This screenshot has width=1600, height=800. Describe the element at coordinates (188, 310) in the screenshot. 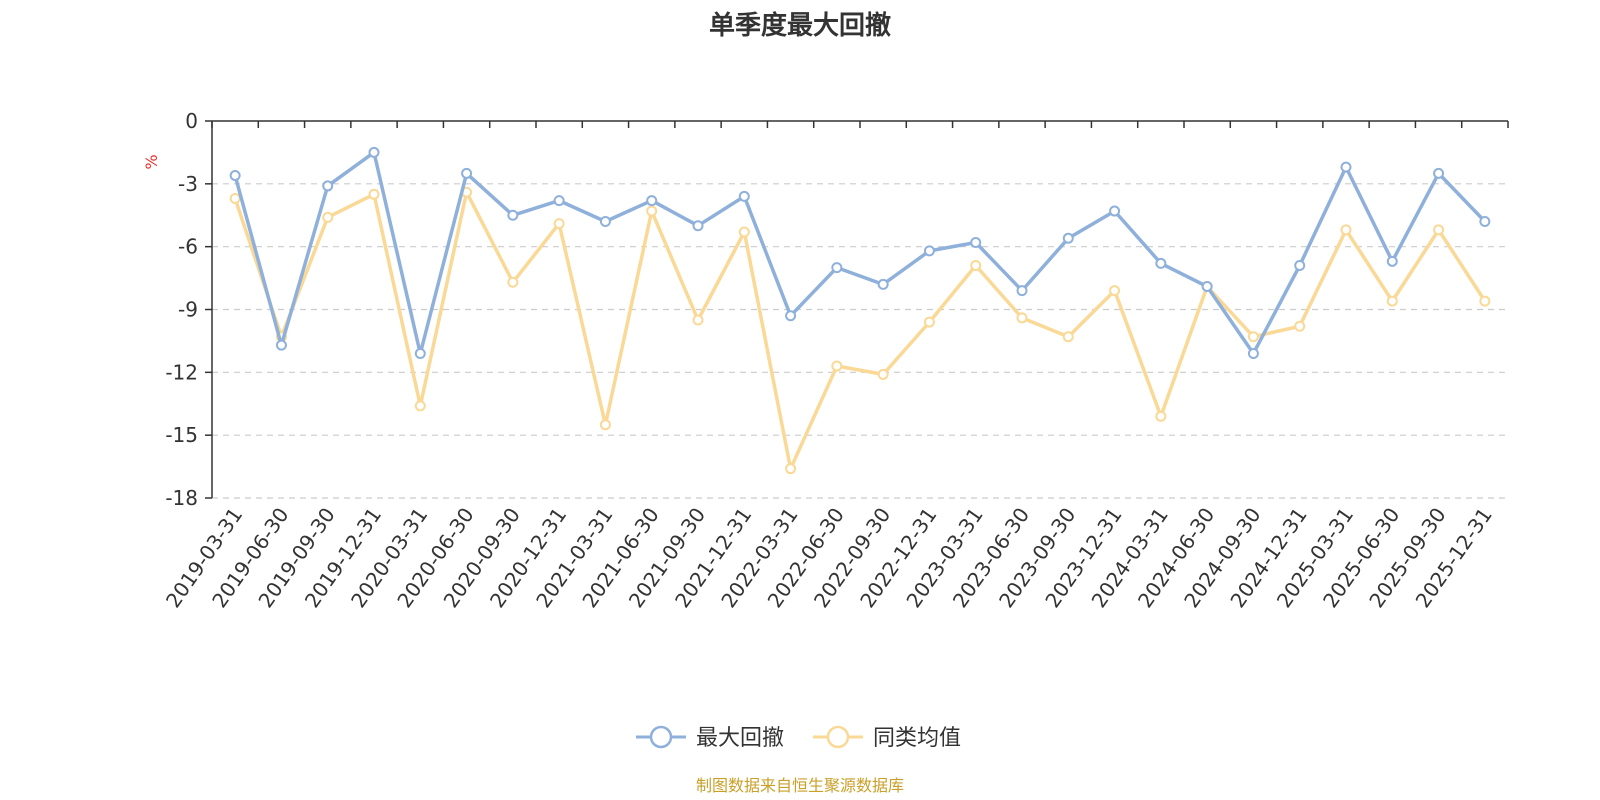

I see `y-tick-label: -9` at that location.